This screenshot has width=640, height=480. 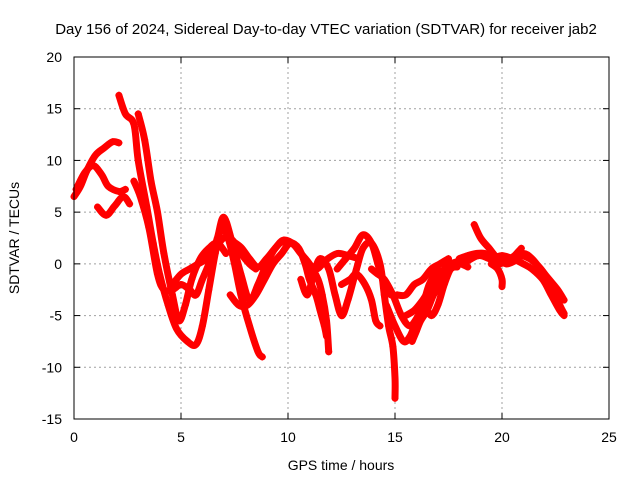 I want to click on y-axis-label: SDTVAR / TECUs, so click(x=14, y=238).